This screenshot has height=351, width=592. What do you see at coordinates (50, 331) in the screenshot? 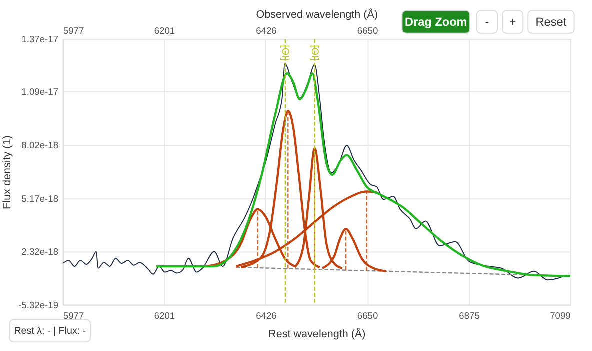
I see `text: Rest λ: - | Flux: -` at bounding box center [50, 331].